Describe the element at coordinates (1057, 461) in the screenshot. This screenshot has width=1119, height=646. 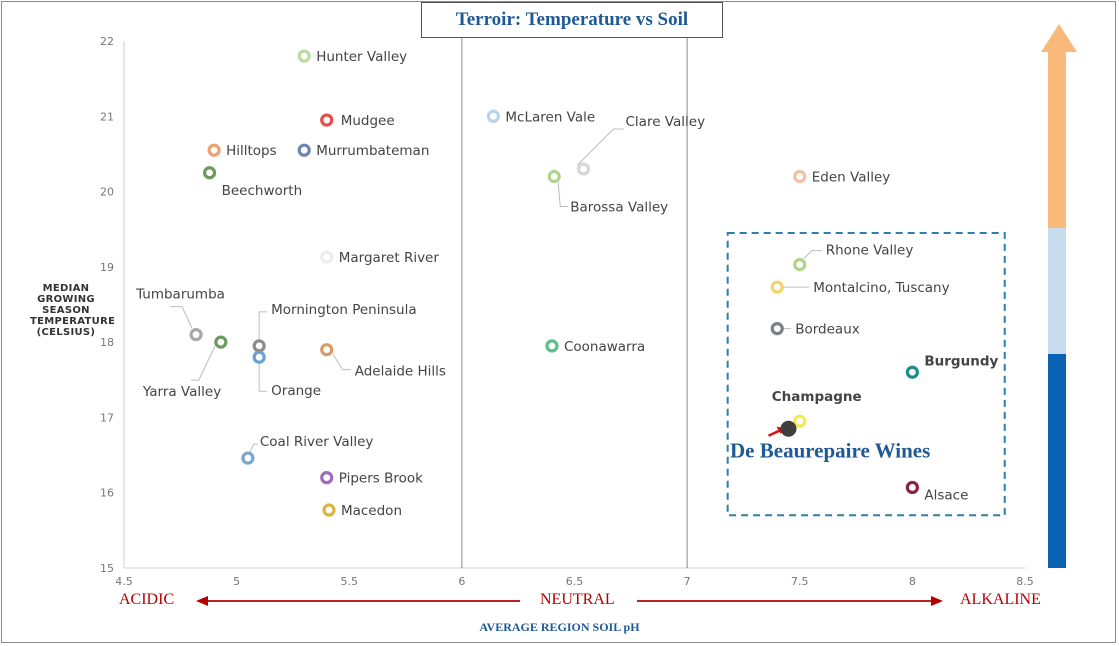
I see `gradient-segment-cool` at that location.